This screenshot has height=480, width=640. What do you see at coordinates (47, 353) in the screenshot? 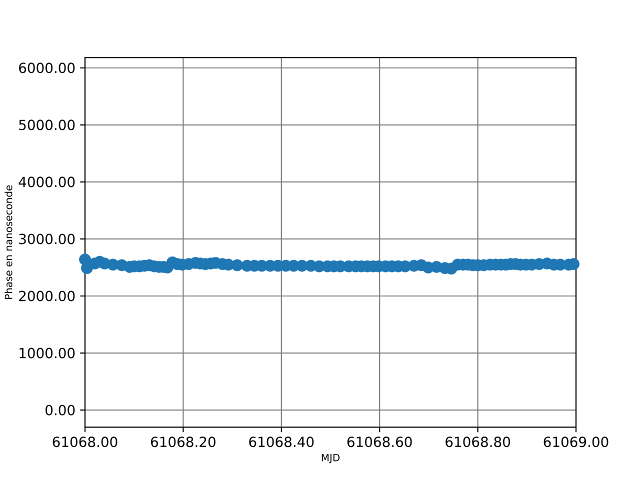
I see `y-tick-label: 1000.00` at bounding box center [47, 353].